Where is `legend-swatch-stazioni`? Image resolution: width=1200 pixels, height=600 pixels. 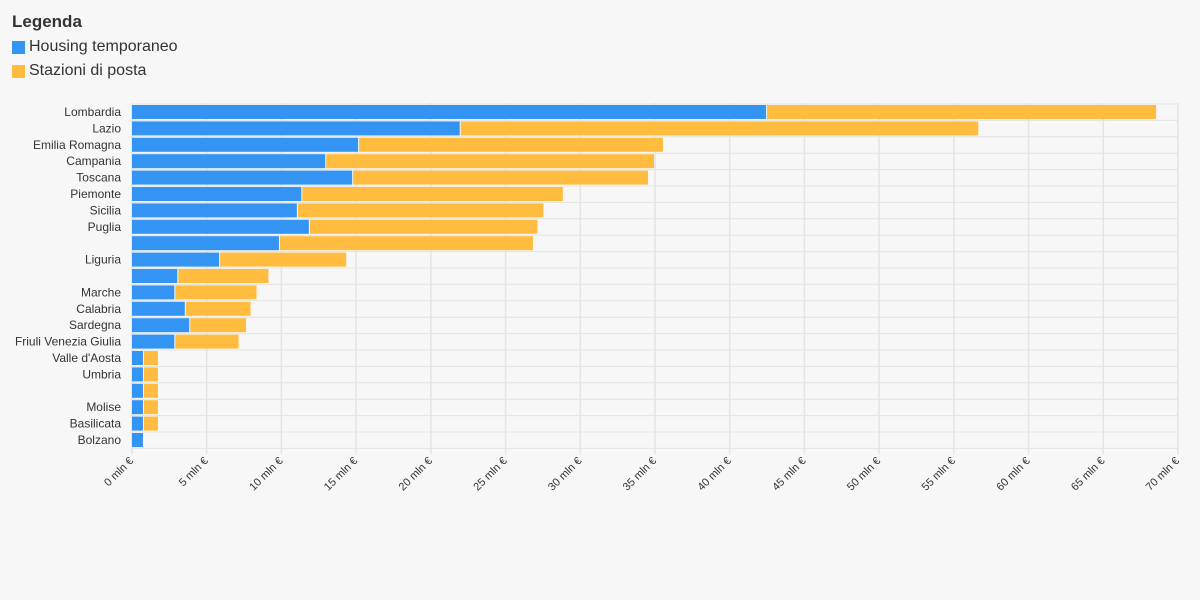 legend-swatch-stazioni is located at coordinates (18, 71).